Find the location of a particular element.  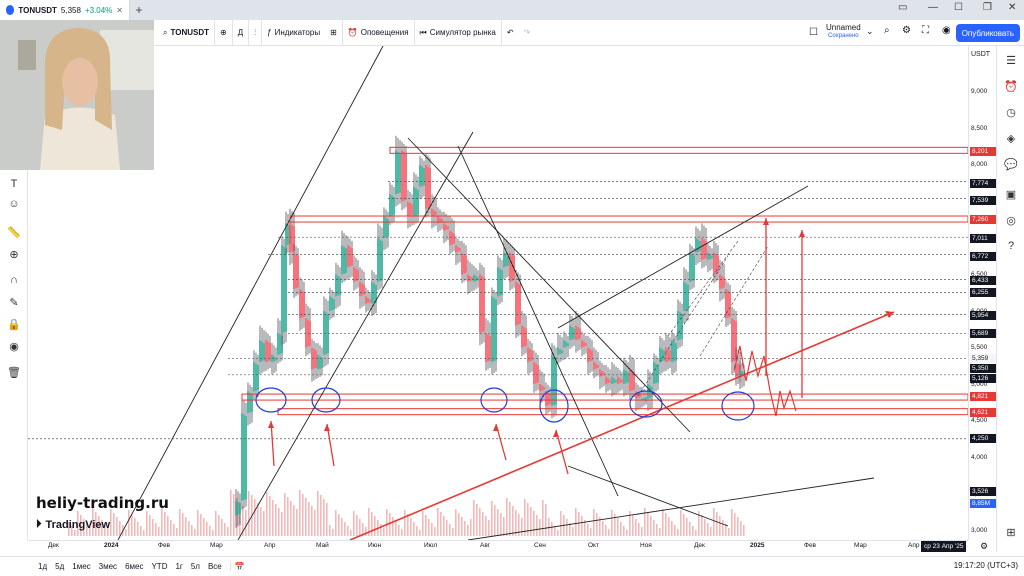

settings-icon: ⚙ is located at coordinates (906, 30).